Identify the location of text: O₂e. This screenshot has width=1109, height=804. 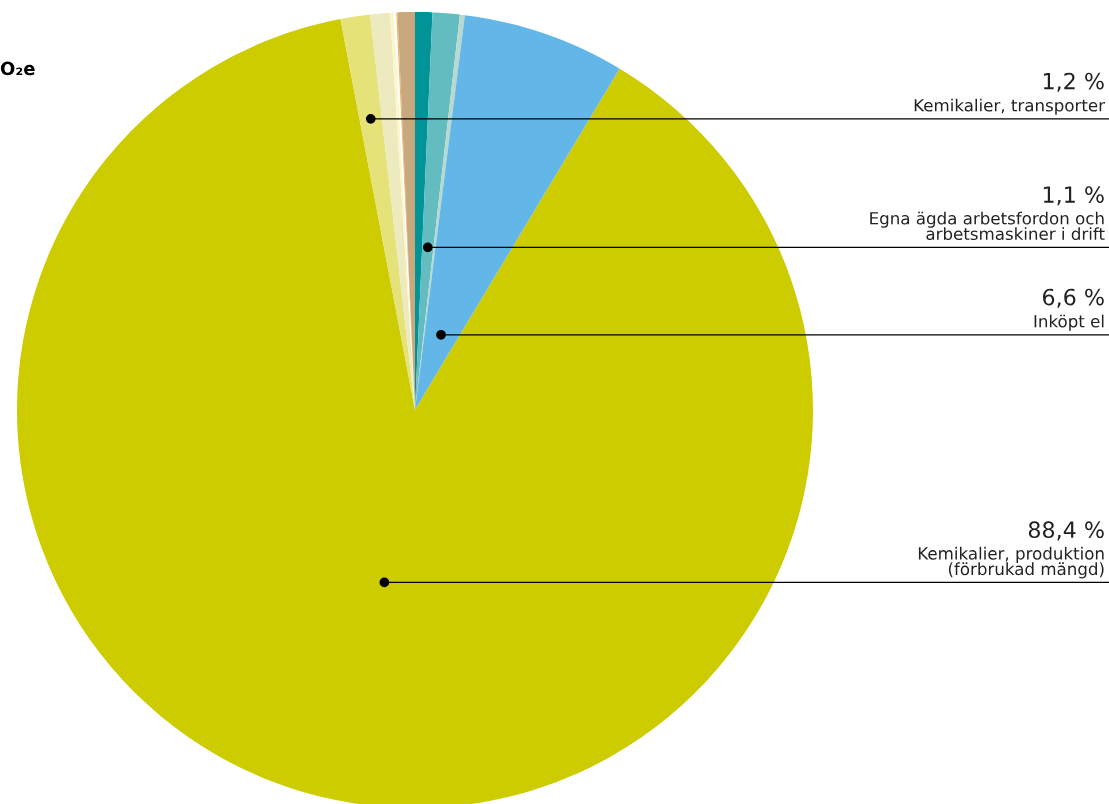
(17, 68).